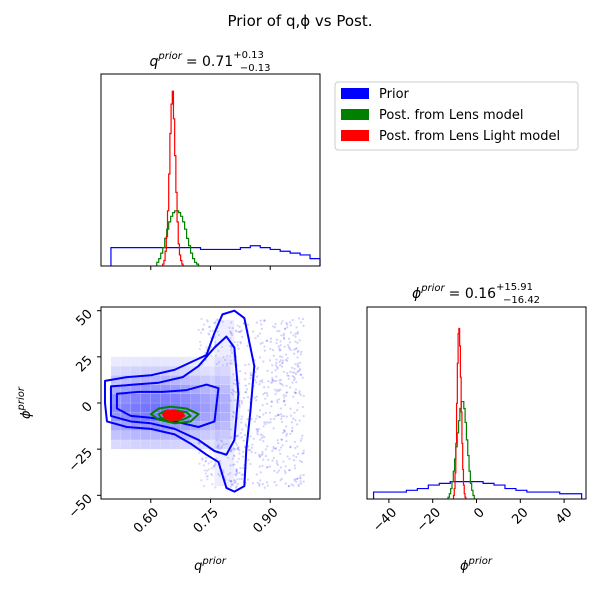 This screenshot has height=600, width=600. I want to click on legend-swatch-prior, so click(355, 93).